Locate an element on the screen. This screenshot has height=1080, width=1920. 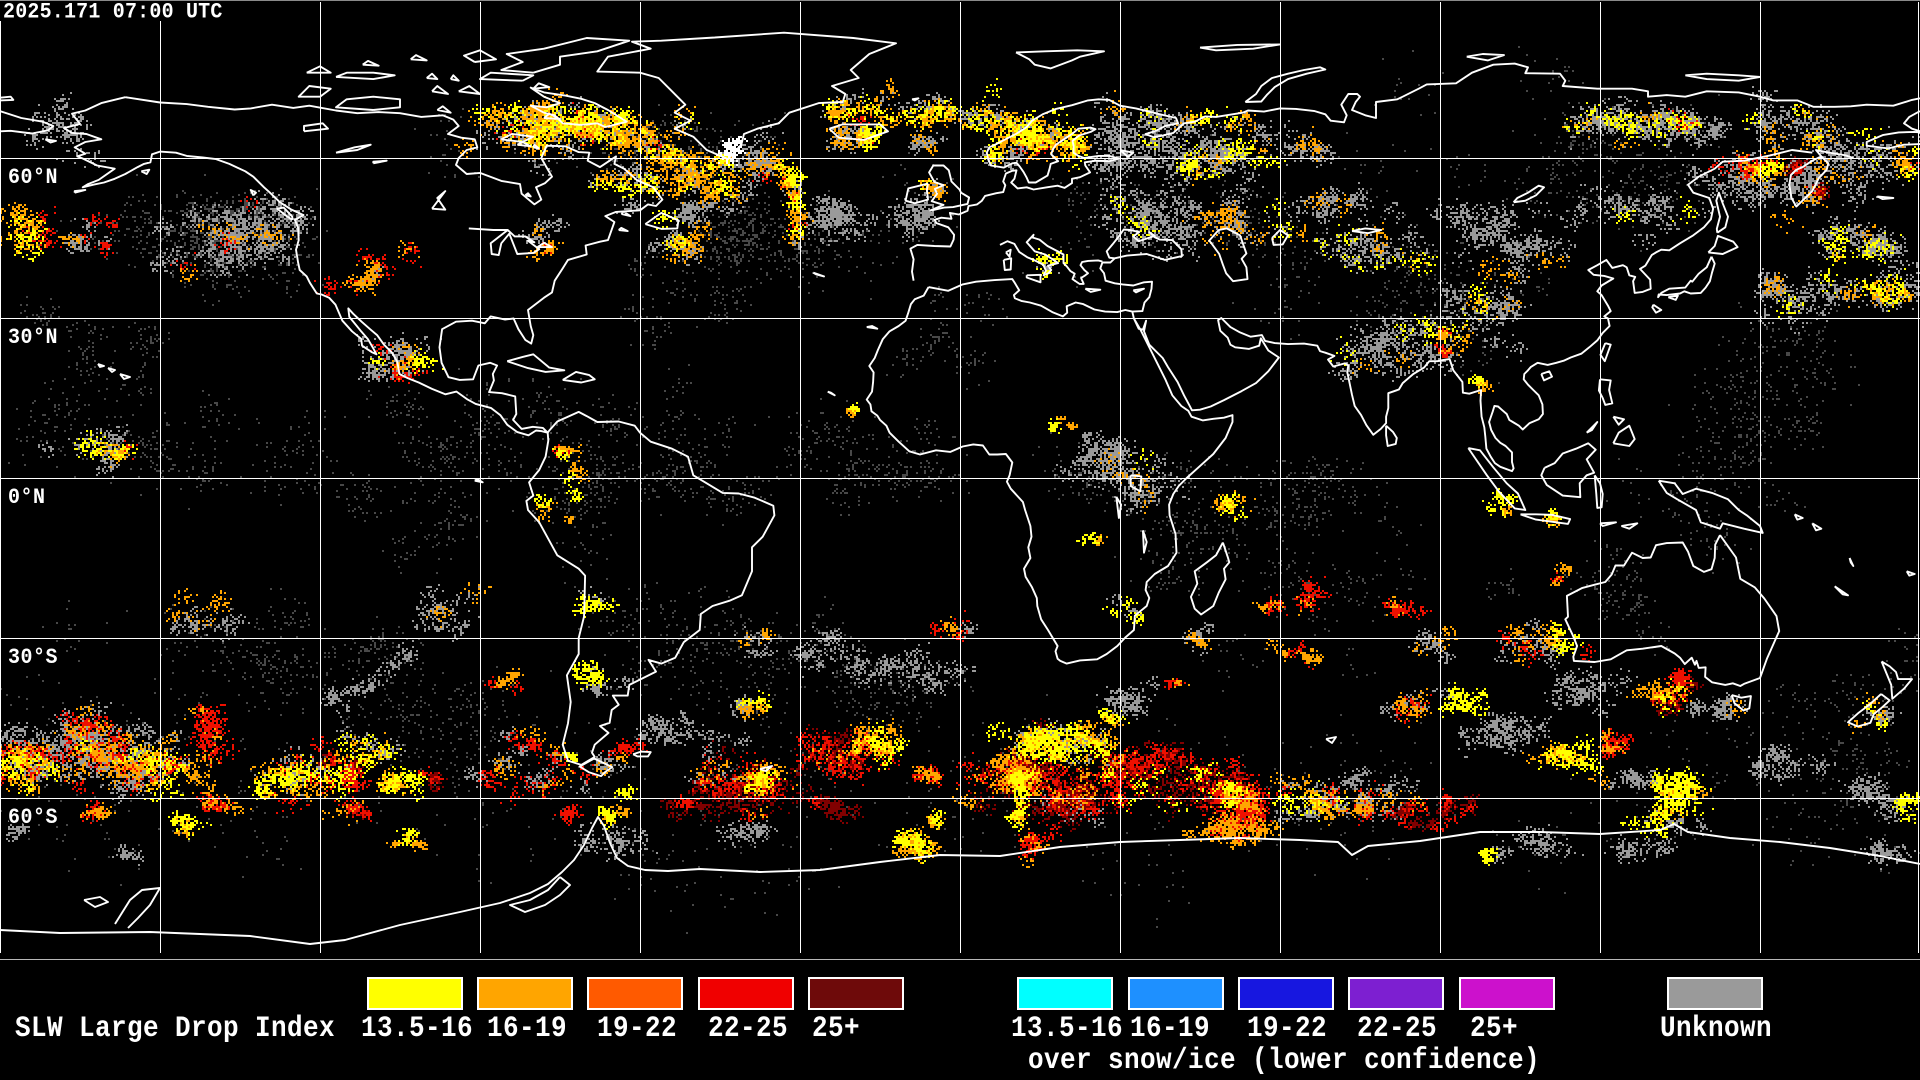
svg-text: 60°S is located at coordinates (33, 817).